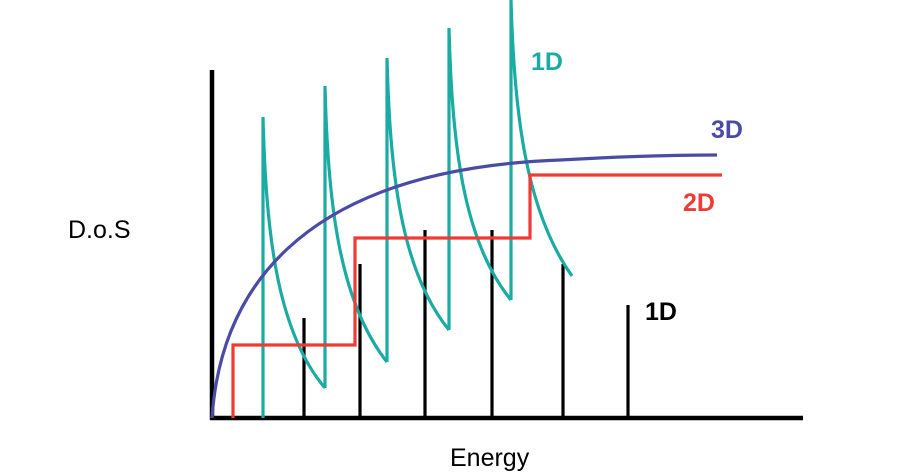  What do you see at coordinates (661, 312) in the screenshot?
I see `label-1d-black: 1D` at bounding box center [661, 312].